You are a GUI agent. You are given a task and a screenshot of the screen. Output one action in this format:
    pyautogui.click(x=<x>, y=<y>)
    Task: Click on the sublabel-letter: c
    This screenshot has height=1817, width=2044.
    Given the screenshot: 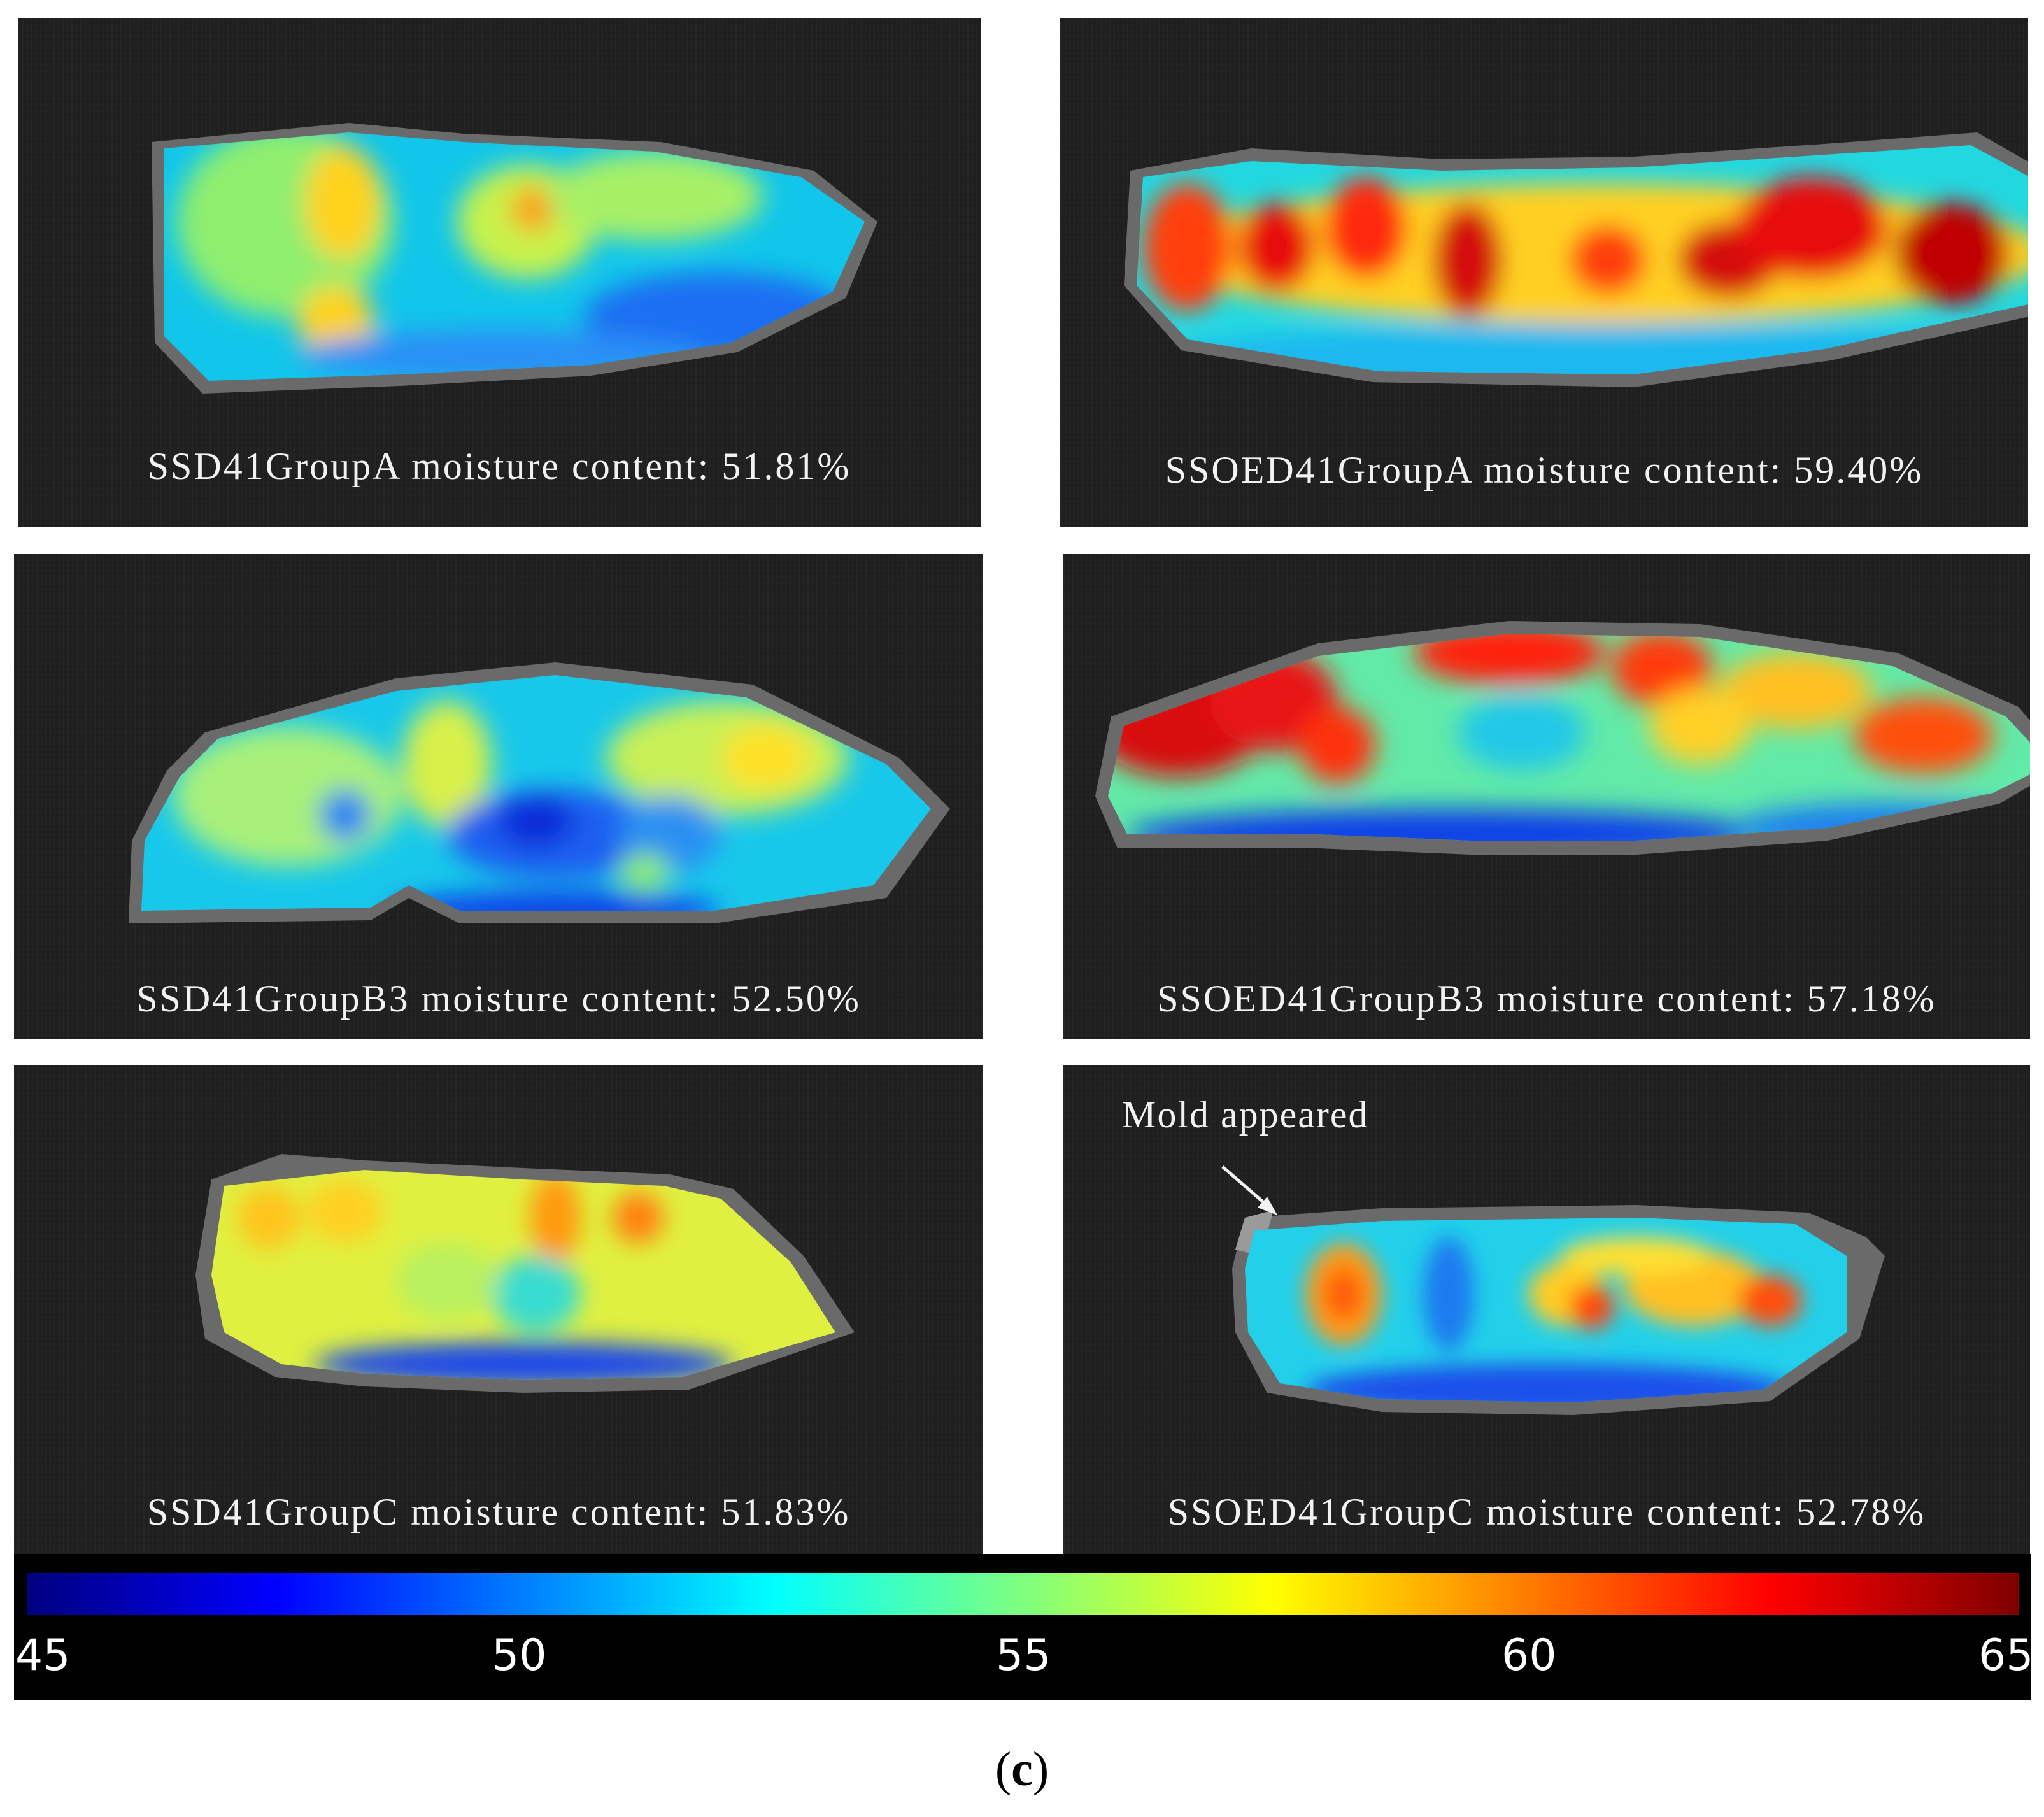 What is the action you would take?
    pyautogui.click(x=1022, y=1769)
    